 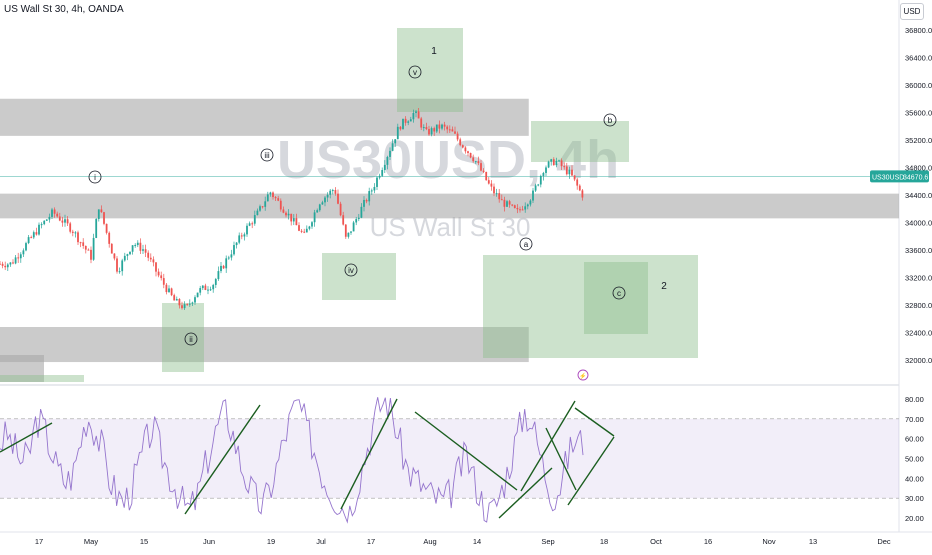 What do you see at coordinates (918, 278) in the screenshot?
I see `price-tick-label: 33200.0` at bounding box center [918, 278].